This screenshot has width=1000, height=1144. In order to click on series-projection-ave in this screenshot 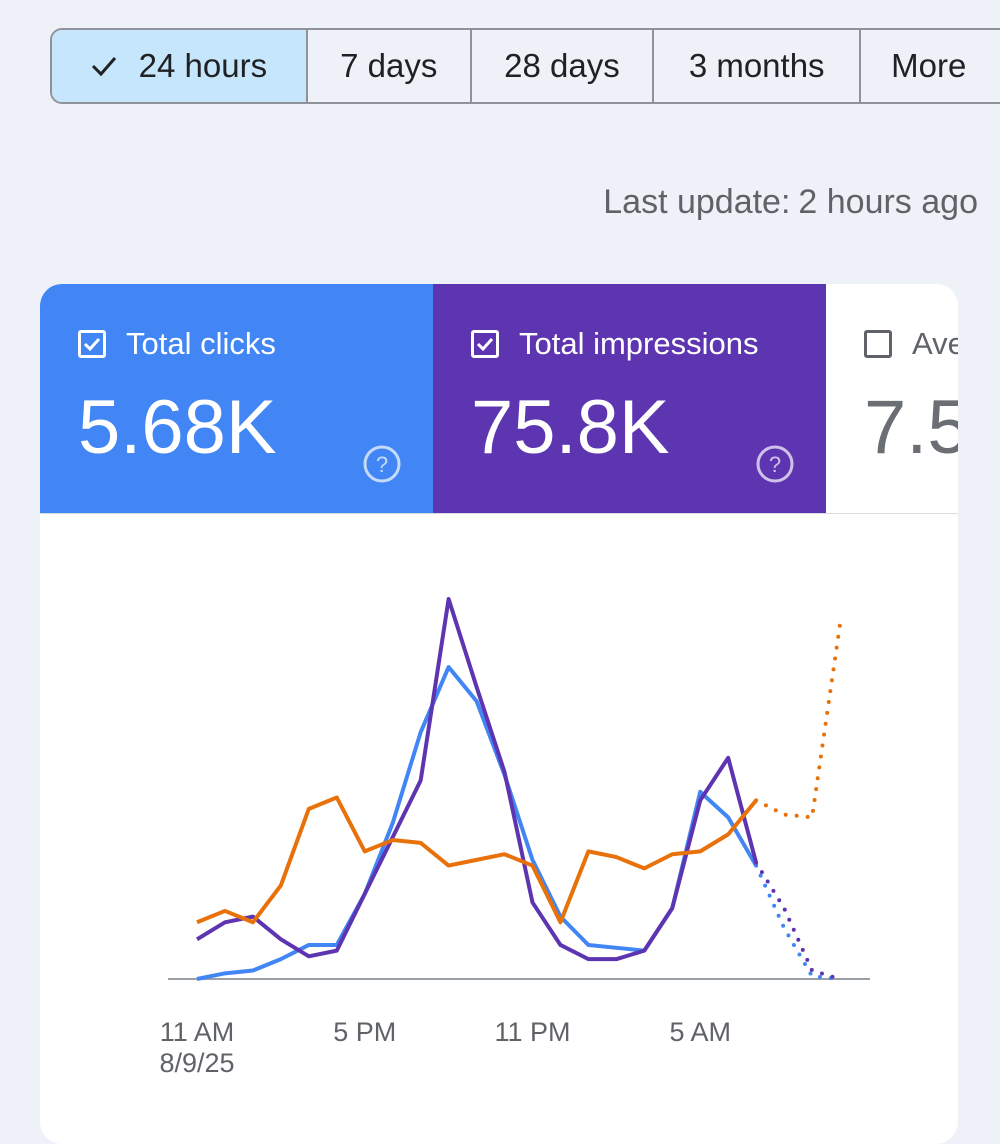, I will do `click(798, 721)`.